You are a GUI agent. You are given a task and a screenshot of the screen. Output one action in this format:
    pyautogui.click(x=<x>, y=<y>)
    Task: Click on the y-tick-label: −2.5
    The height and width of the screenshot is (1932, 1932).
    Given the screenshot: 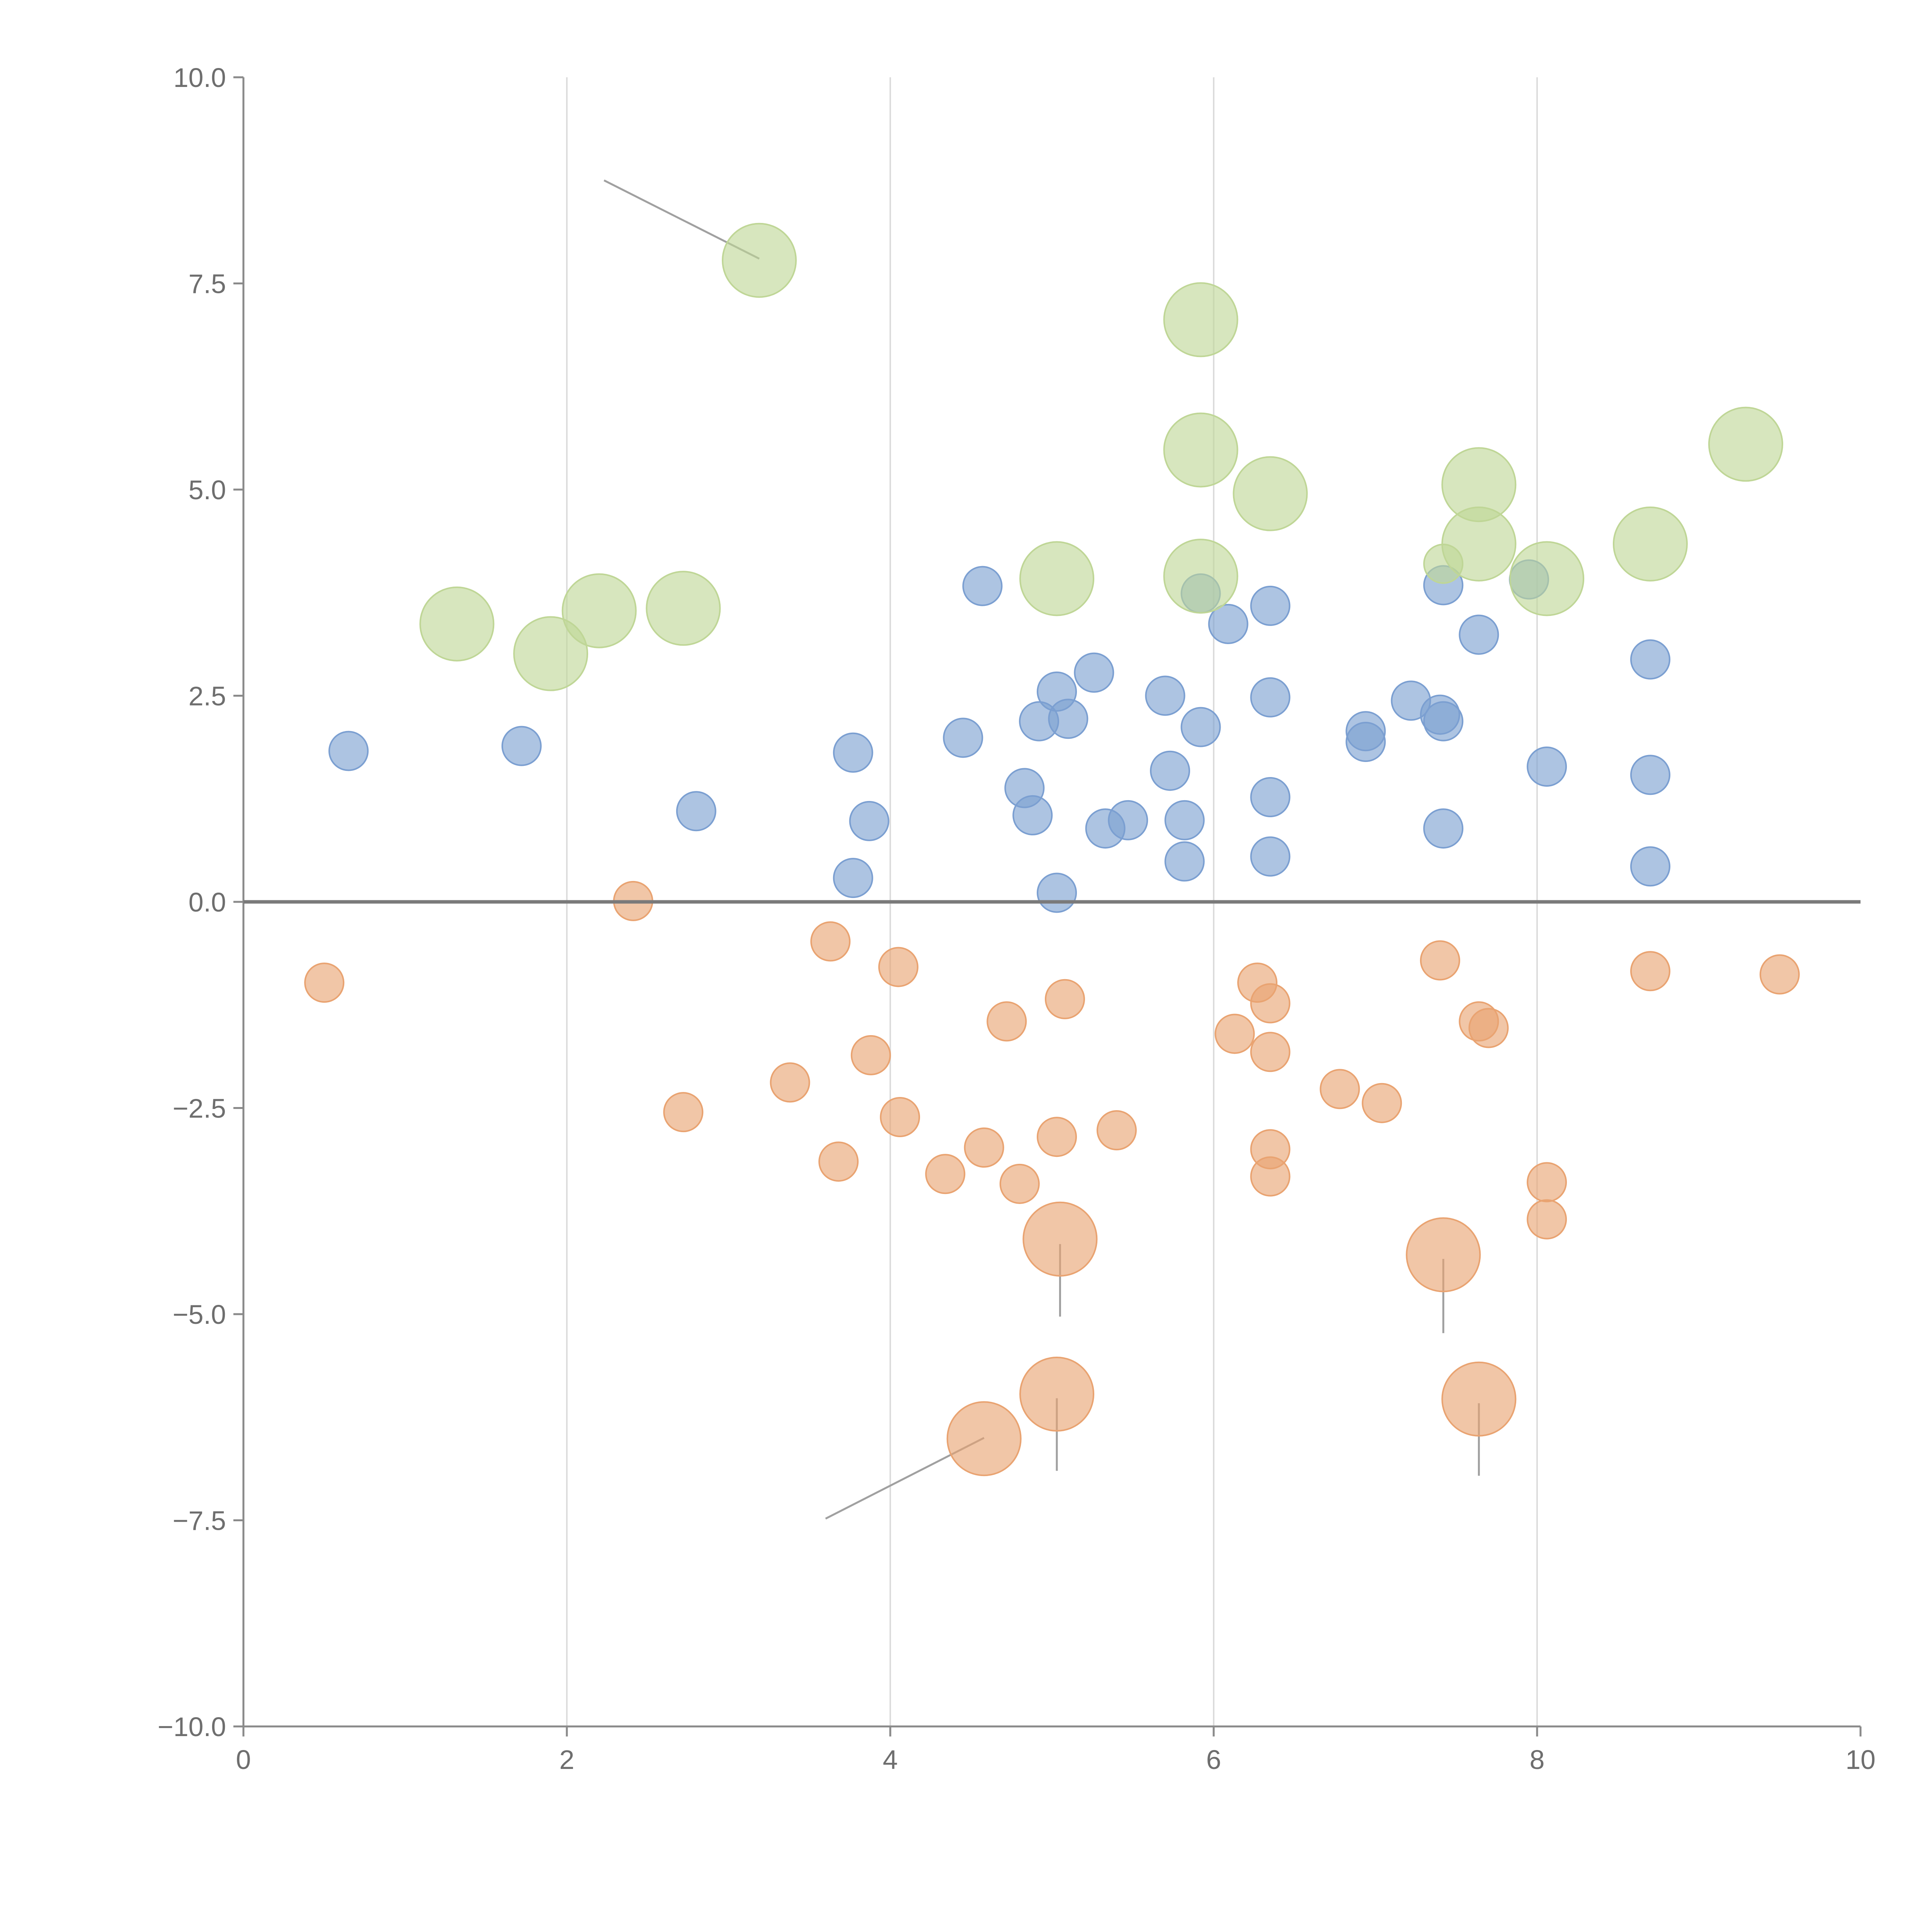 What is the action you would take?
    pyautogui.click(x=200, y=1109)
    